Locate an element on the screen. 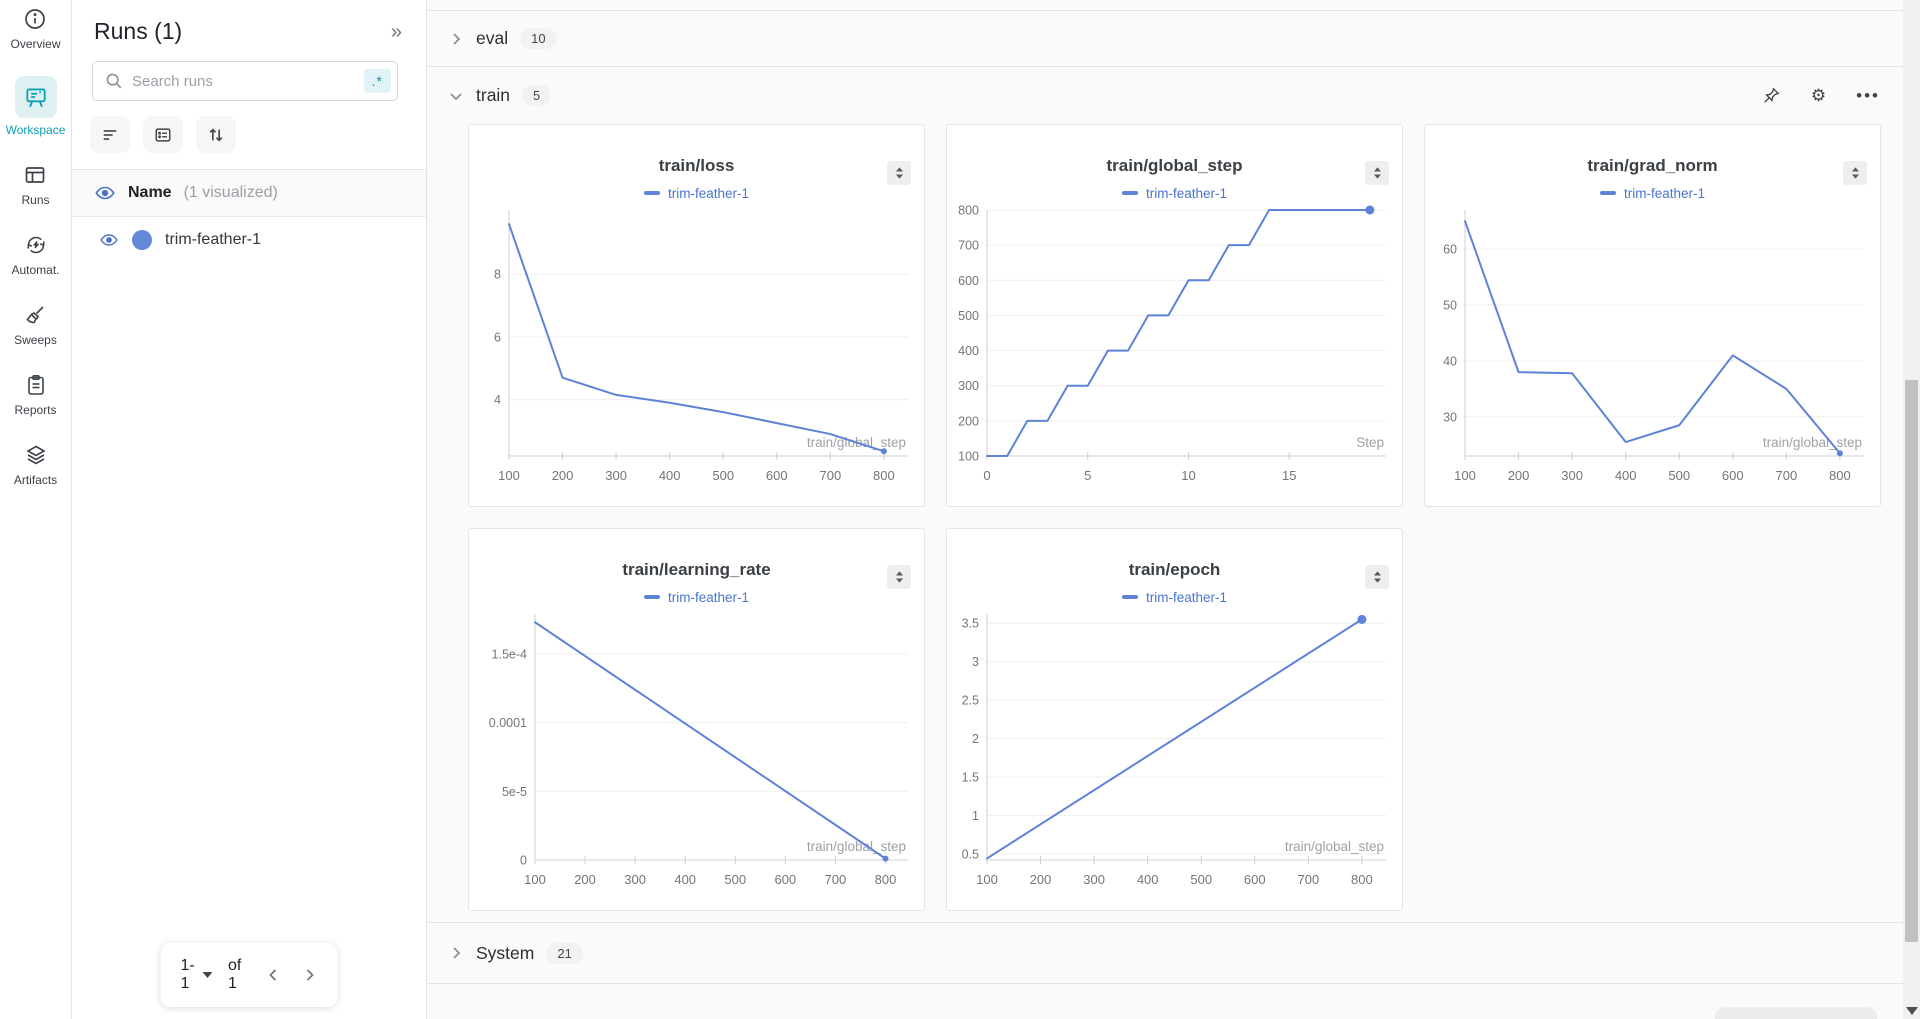  sidebar-item-label: Sweeps is located at coordinates (35, 340).